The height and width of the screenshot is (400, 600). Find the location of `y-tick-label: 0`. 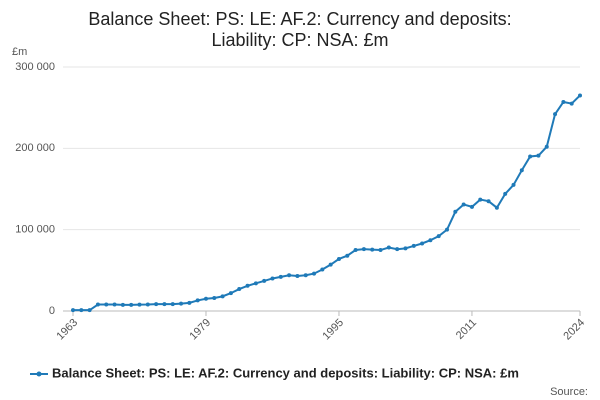

y-tick-label: 0 is located at coordinates (52, 311).